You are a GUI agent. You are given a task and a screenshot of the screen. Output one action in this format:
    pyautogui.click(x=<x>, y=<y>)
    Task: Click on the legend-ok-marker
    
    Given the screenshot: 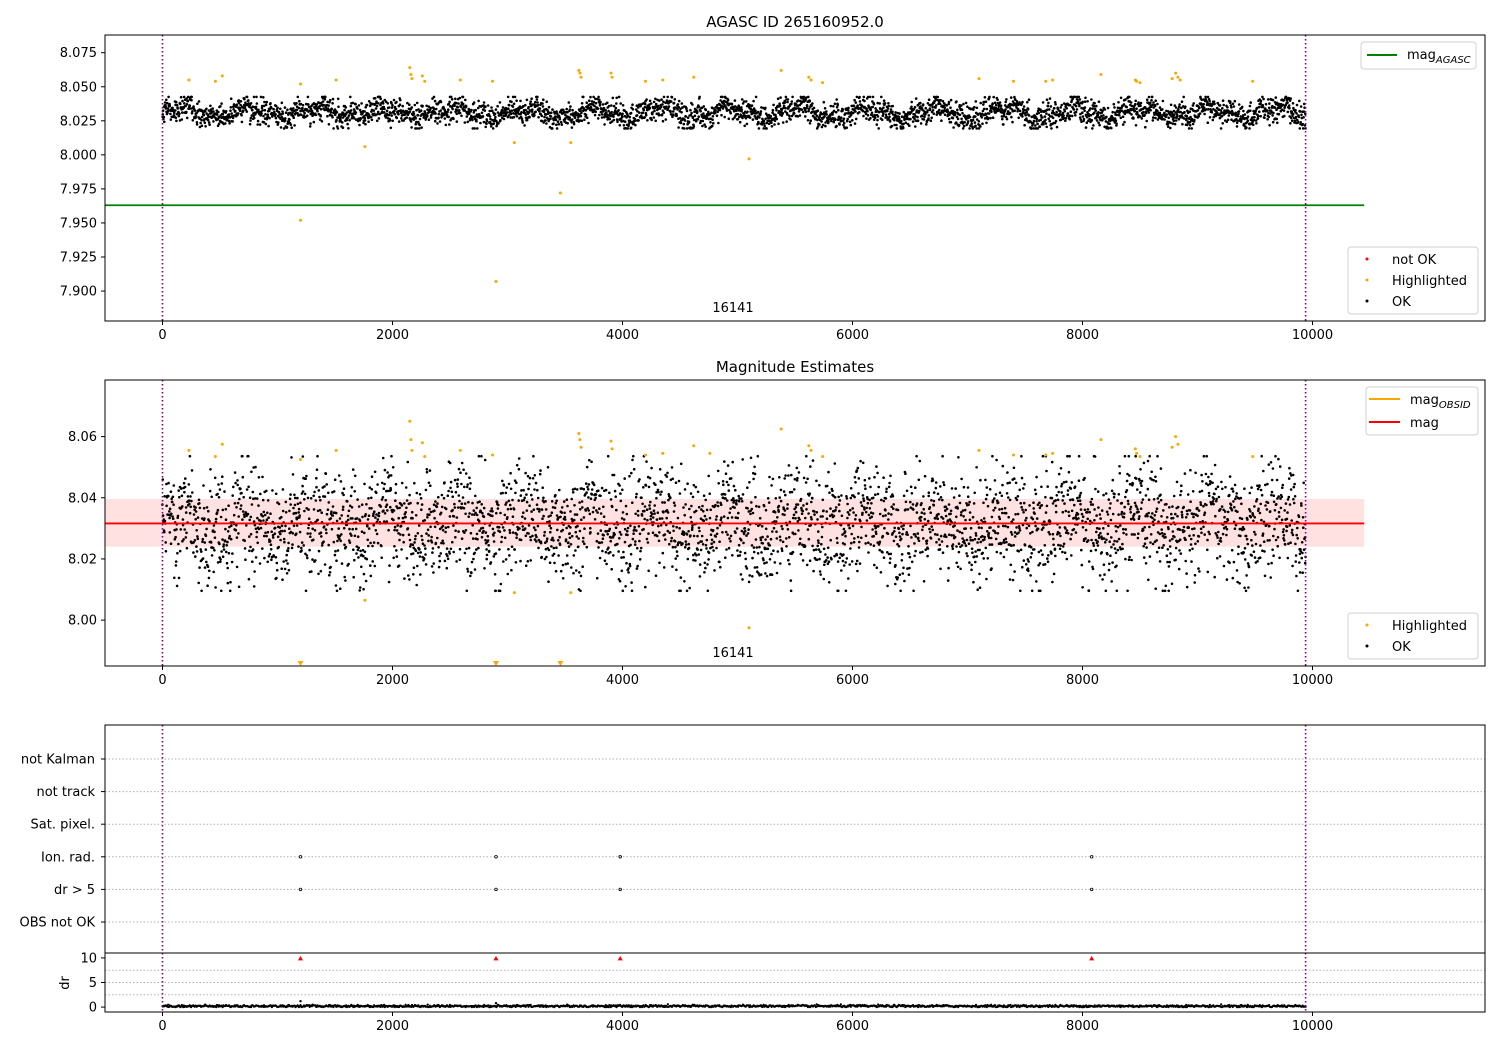 What is the action you would take?
    pyautogui.click(x=1367, y=301)
    